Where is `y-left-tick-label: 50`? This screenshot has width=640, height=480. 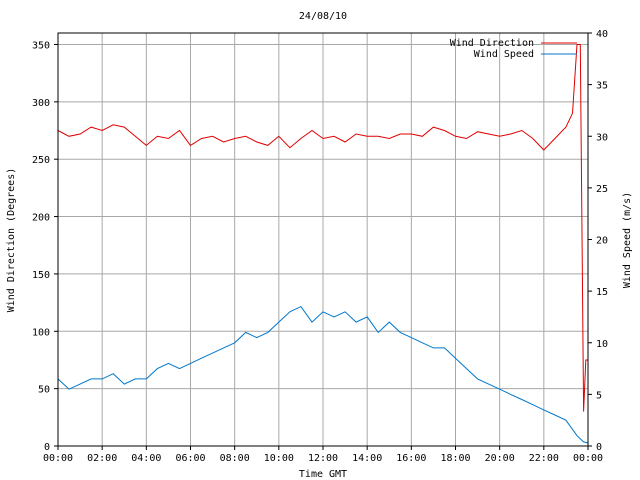 y-left-tick-label: 50 is located at coordinates (44, 390).